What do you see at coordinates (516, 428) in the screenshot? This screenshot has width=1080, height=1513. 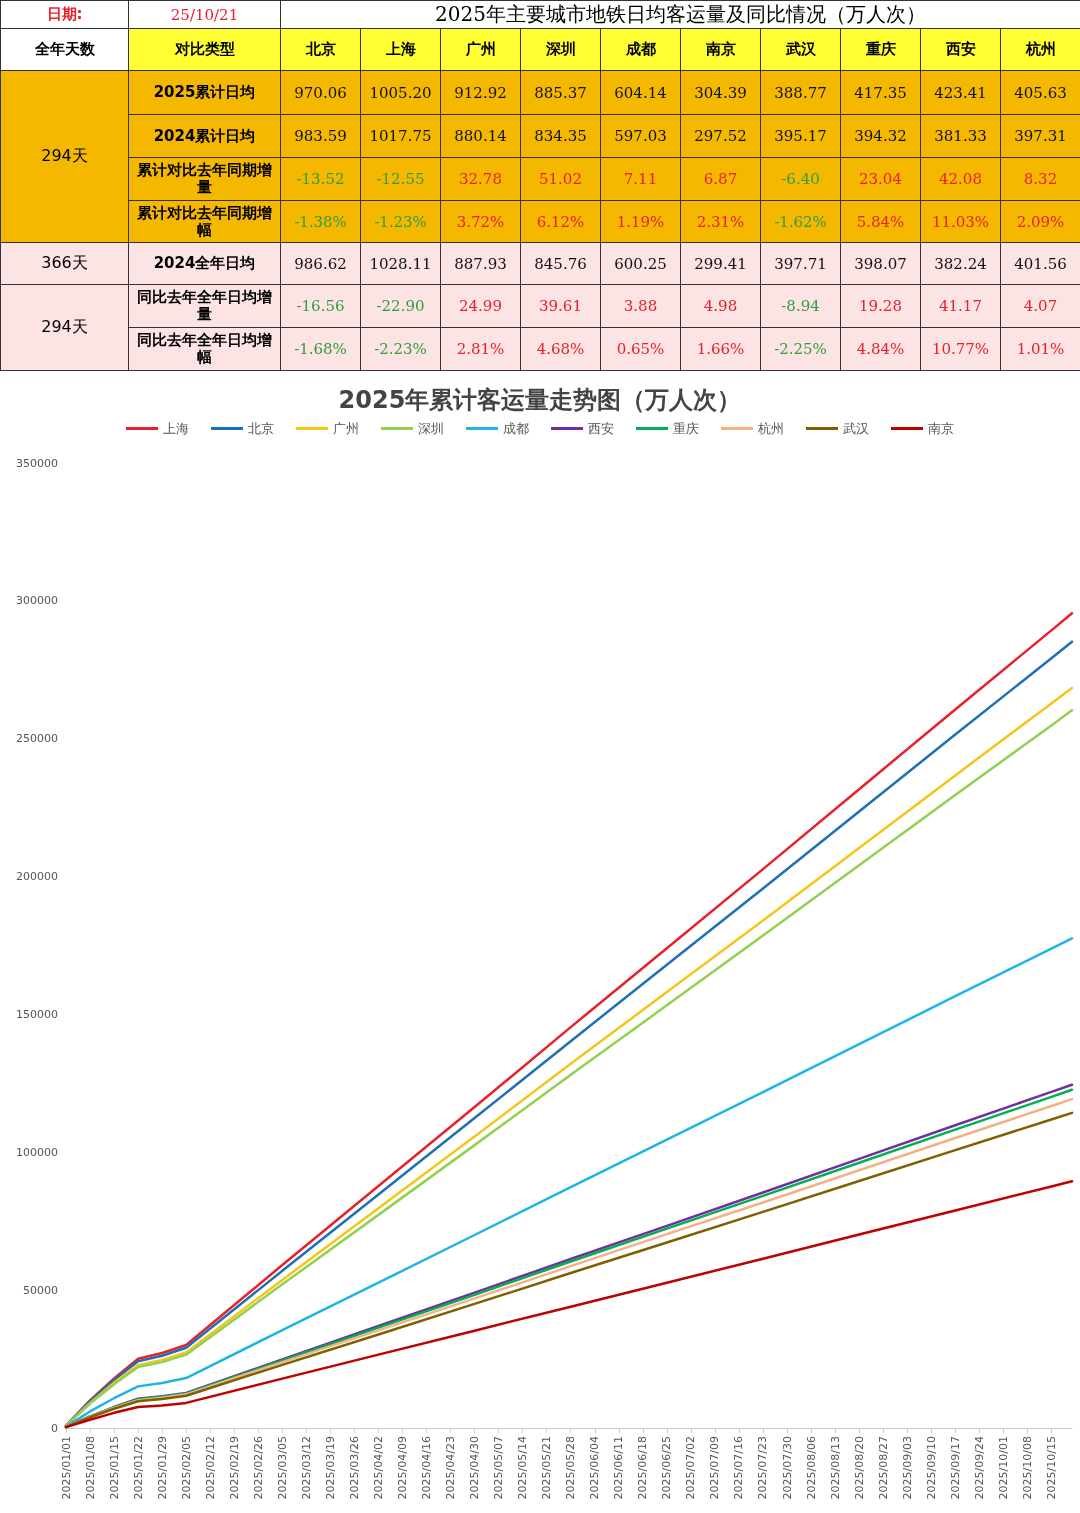 I see `legend-label: 成都` at bounding box center [516, 428].